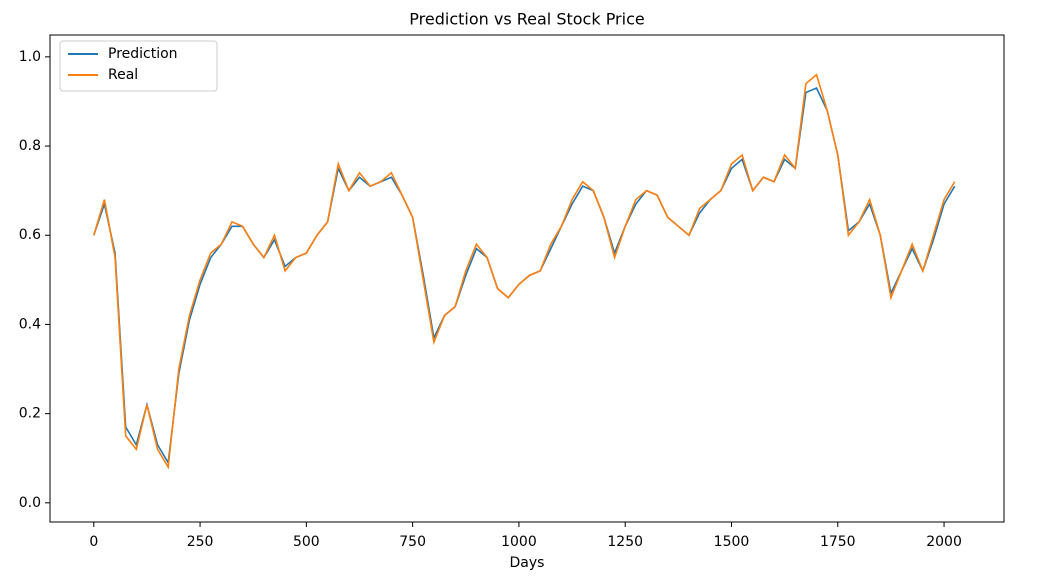 This screenshot has width=1047, height=580. What do you see at coordinates (30, 235) in the screenshot?
I see `y-tick-label: 0.6` at bounding box center [30, 235].